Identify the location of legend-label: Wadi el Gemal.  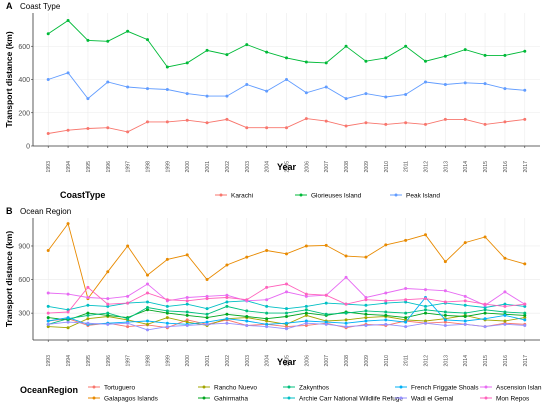
(432, 399).